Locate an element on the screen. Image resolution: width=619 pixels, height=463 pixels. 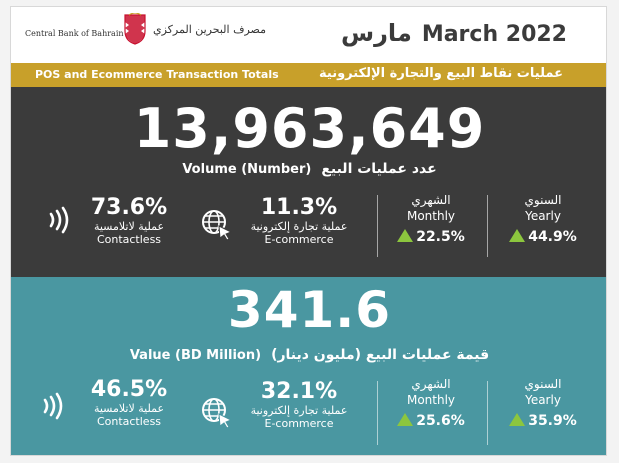
volume-label-ar: عدد عمليات البيع is located at coordinates (379, 169).